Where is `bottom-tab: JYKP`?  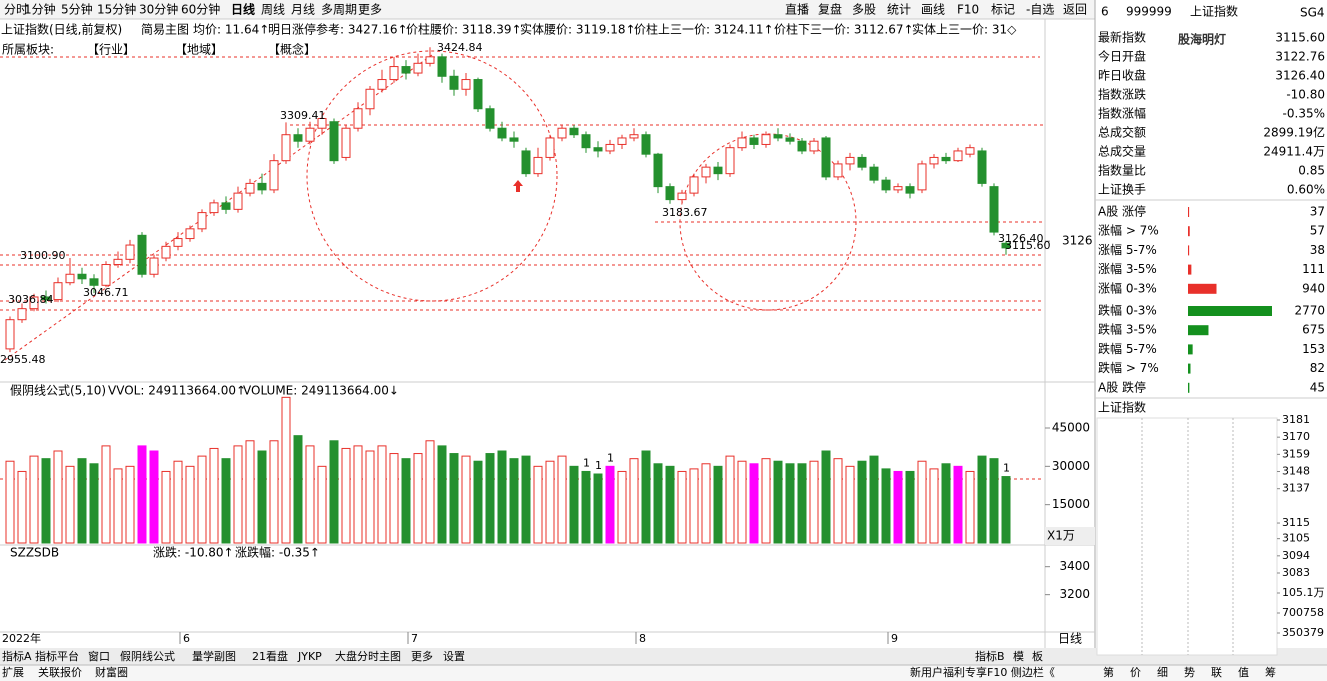 bottom-tab: JYKP is located at coordinates (309, 656).